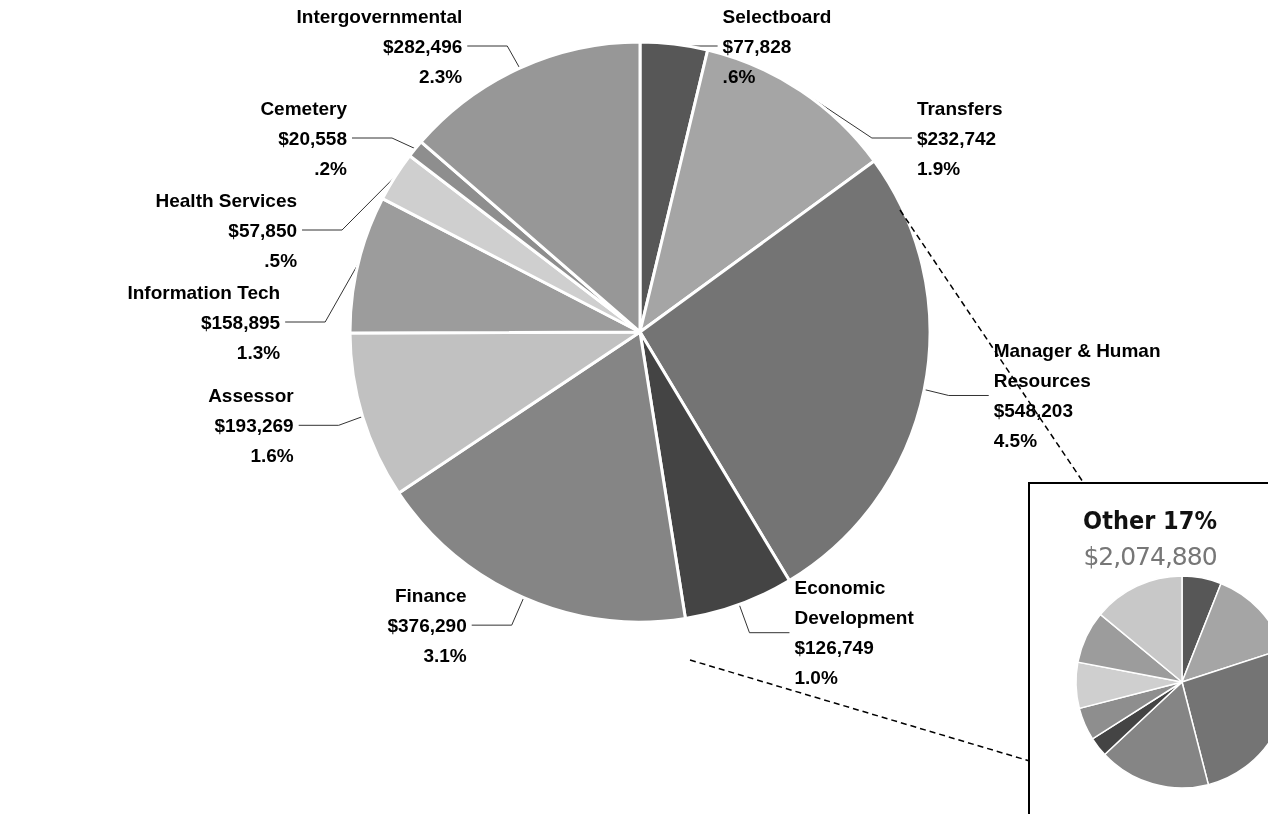  What do you see at coordinates (379, 16) in the screenshot?
I see `slice-label: Intergovernmental` at bounding box center [379, 16].